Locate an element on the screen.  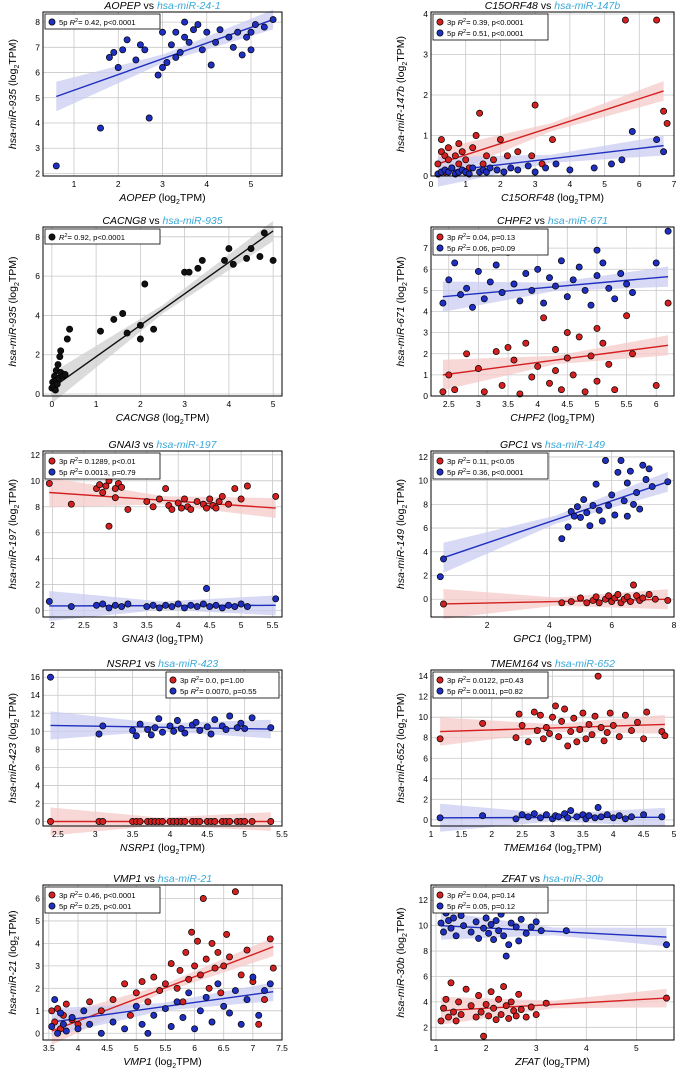
y-label-mirna: hsa-miR-935 is located at coordinates (13, 119).